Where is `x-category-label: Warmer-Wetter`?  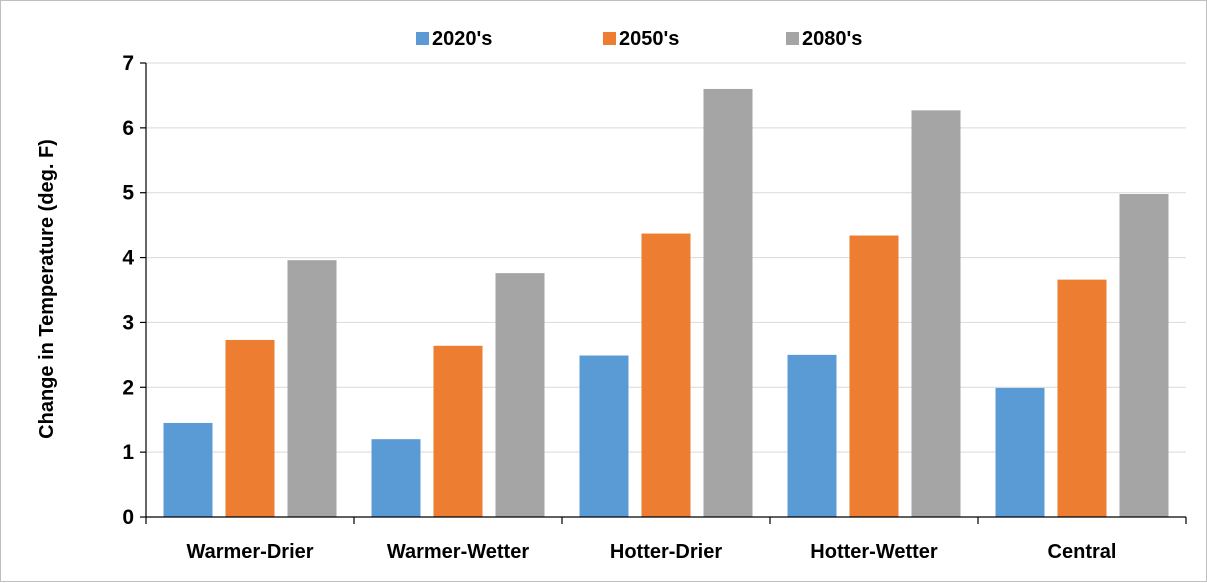 x-category-label: Warmer-Wetter is located at coordinates (458, 552).